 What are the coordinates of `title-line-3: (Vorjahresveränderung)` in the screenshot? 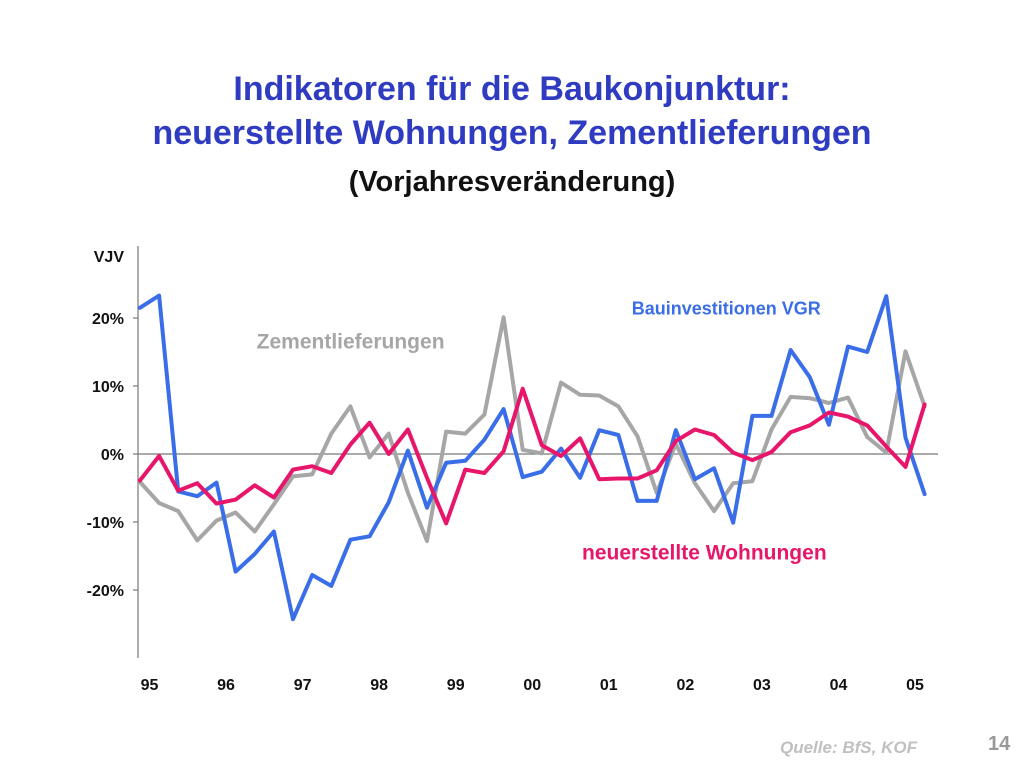 It's located at (512, 182).